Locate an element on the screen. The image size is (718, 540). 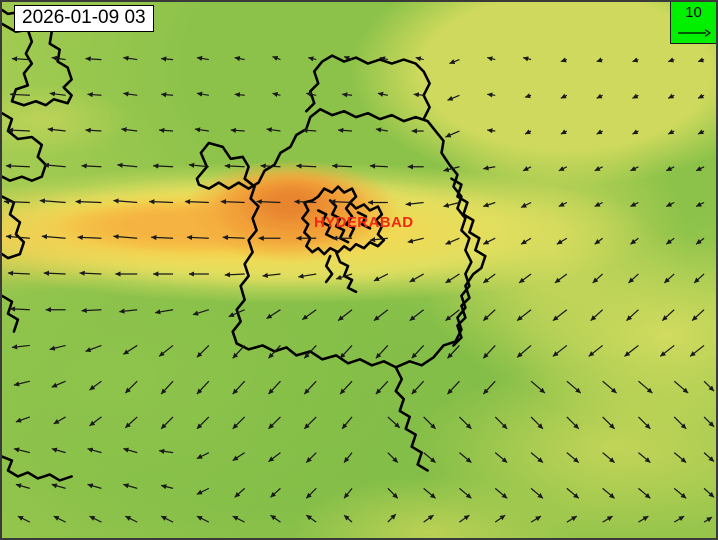
wind-scale-legend: 10 is located at coordinates (693, 23).